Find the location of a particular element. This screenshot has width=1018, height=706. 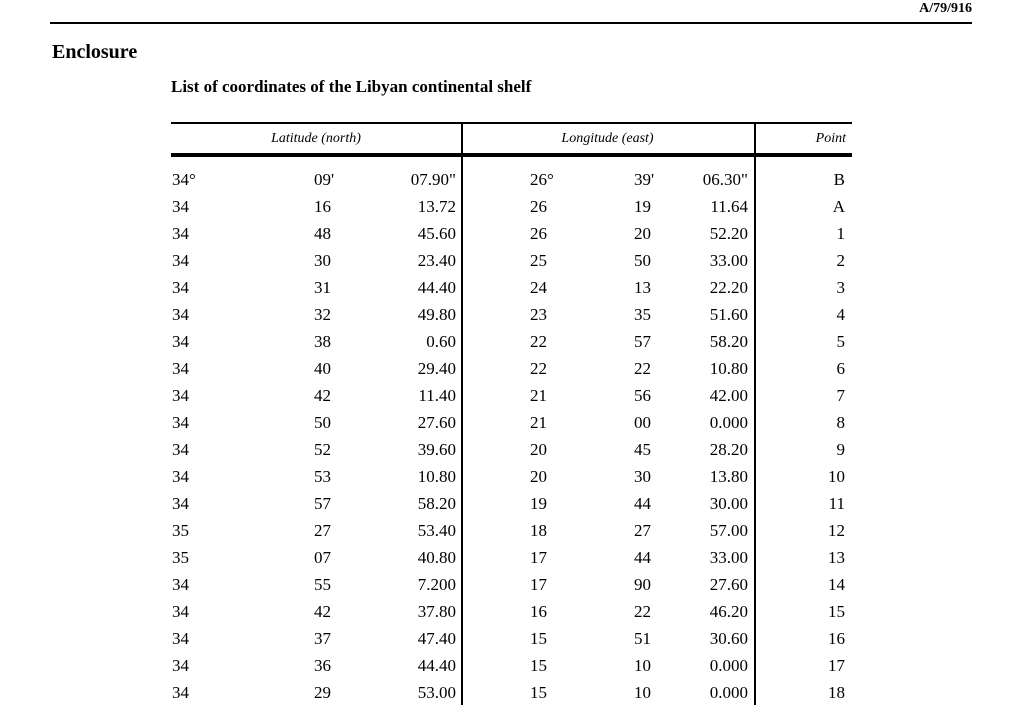

lat-seconds-cell: 53.40 is located at coordinates (436, 530).